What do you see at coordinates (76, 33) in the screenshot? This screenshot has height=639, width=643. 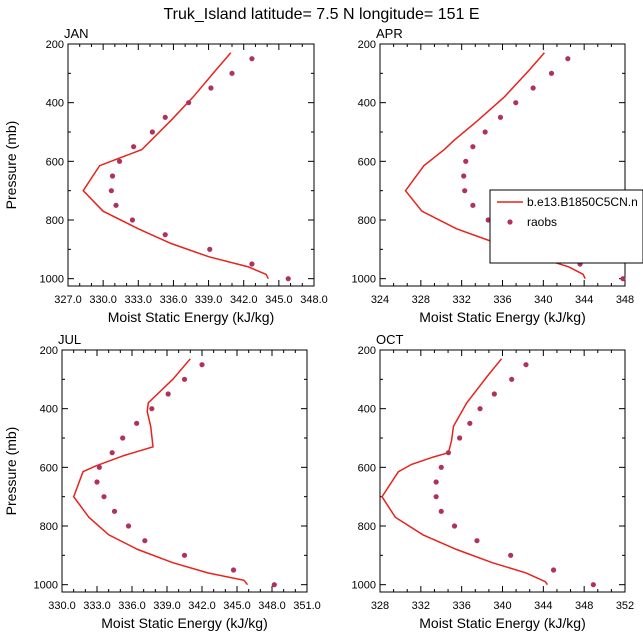 I see `panel-title: JAN` at bounding box center [76, 33].